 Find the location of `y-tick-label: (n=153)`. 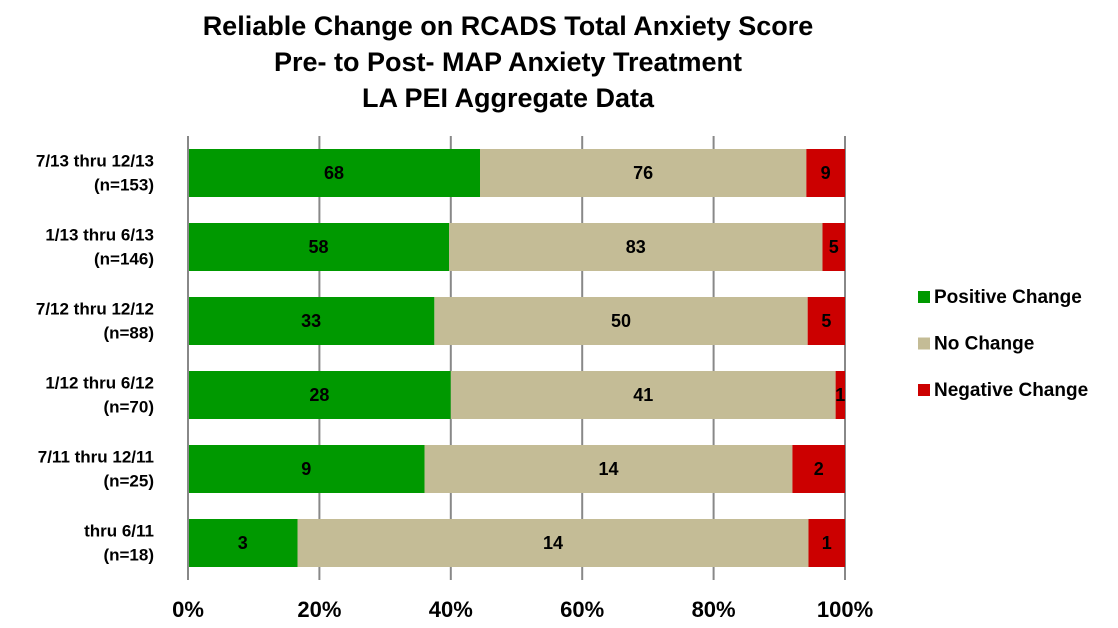

y-tick-label: (n=153) is located at coordinates (124, 184).